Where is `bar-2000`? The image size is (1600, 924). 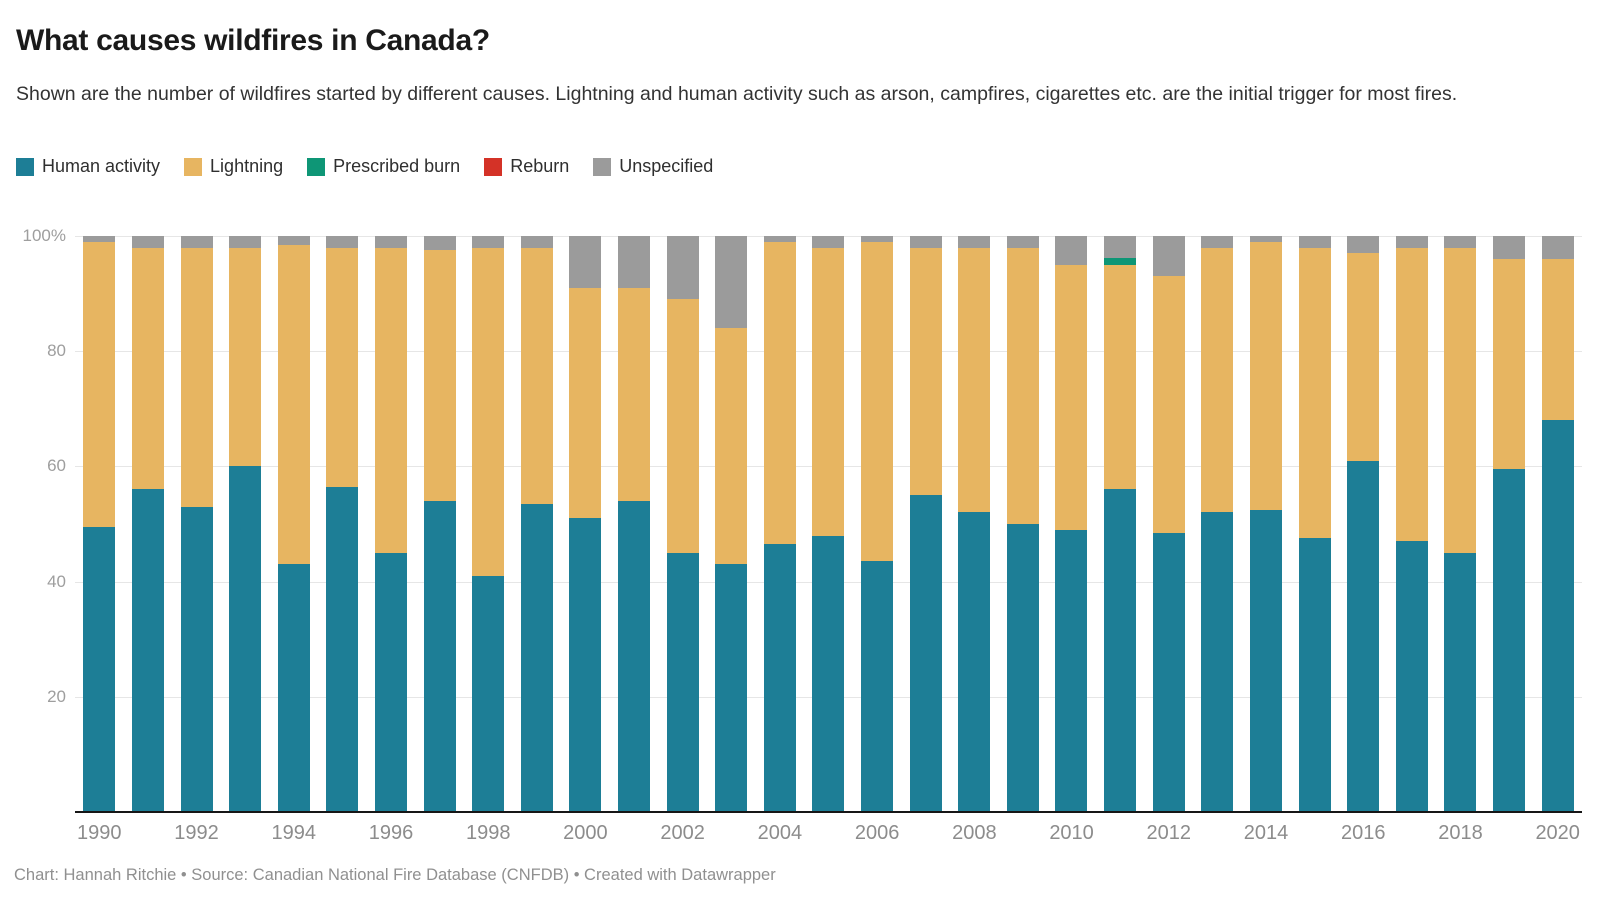 bar-2000 is located at coordinates (585, 524).